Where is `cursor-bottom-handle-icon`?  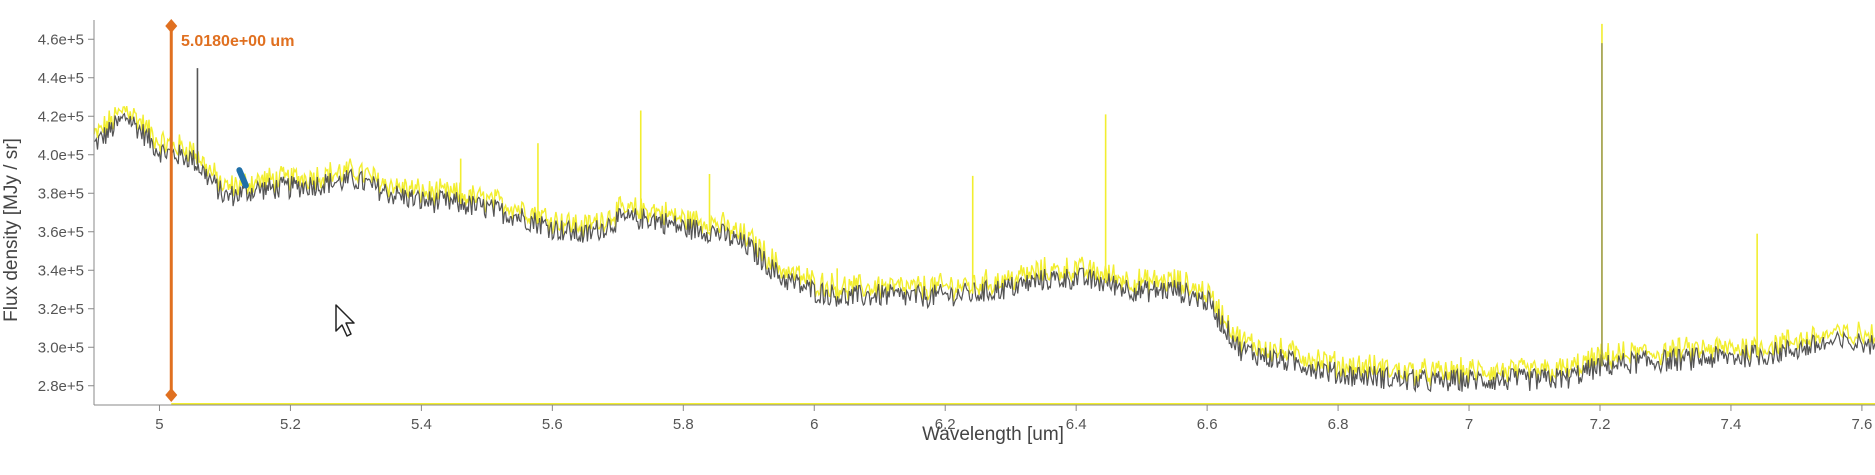 cursor-bottom-handle-icon is located at coordinates (171, 395).